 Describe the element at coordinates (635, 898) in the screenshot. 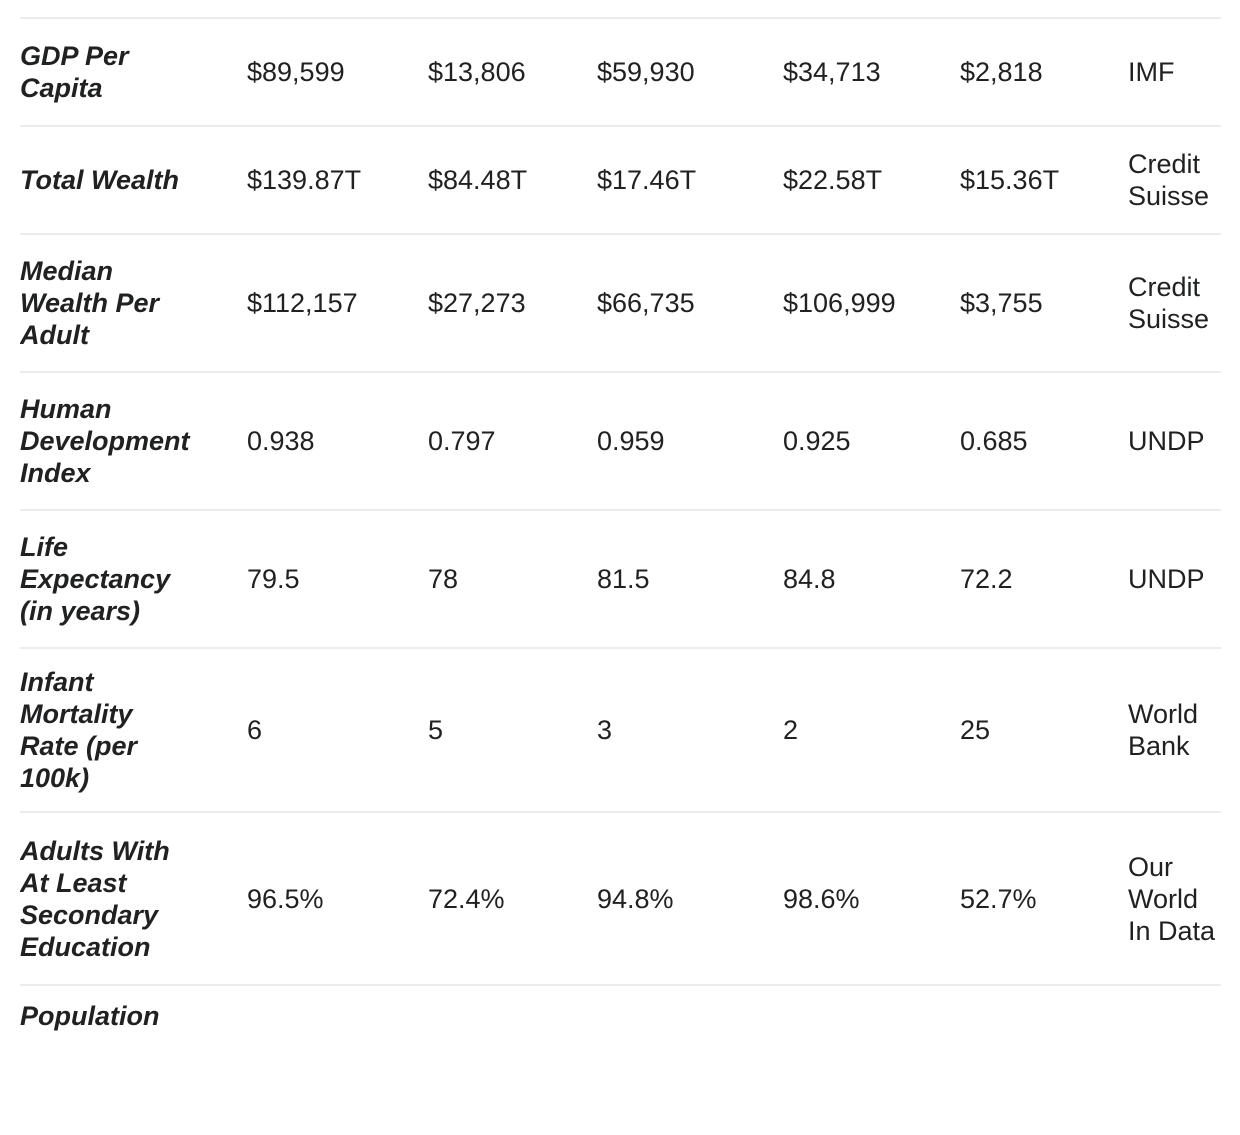

I see `metric-value: 94.8%` at that location.